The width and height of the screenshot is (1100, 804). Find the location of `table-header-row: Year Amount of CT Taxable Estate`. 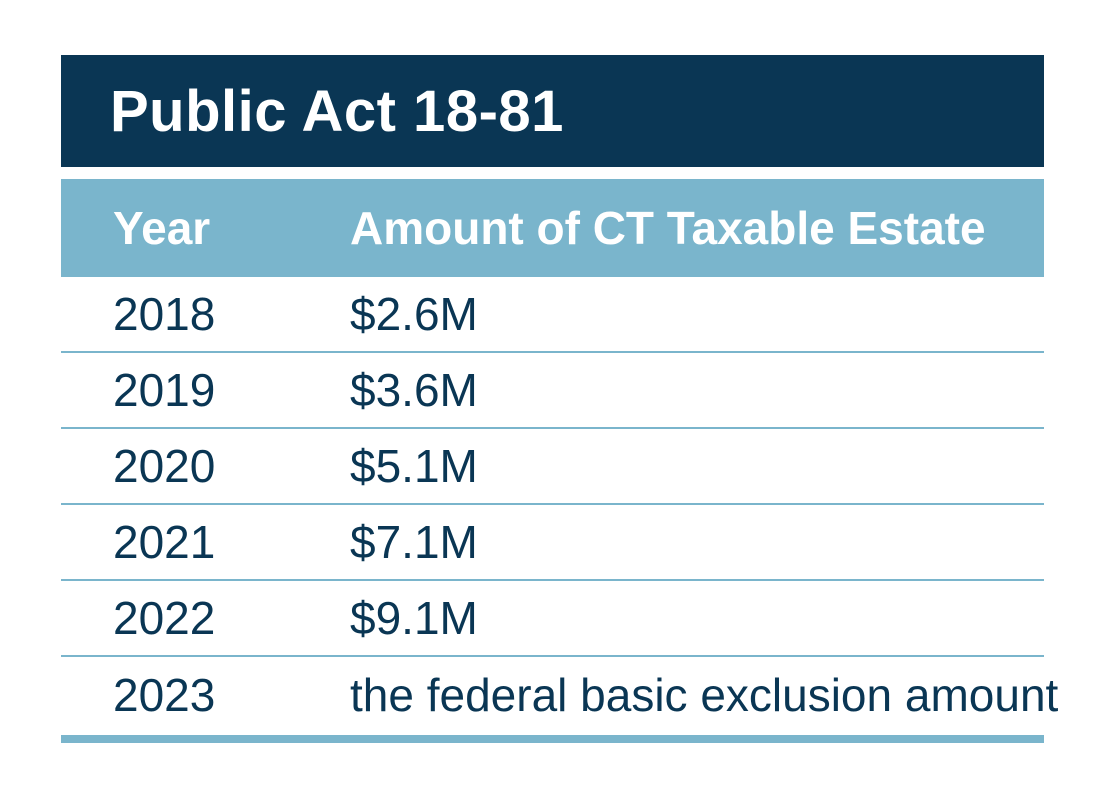

table-header-row: Year Amount of CT Taxable Estate is located at coordinates (552, 228).